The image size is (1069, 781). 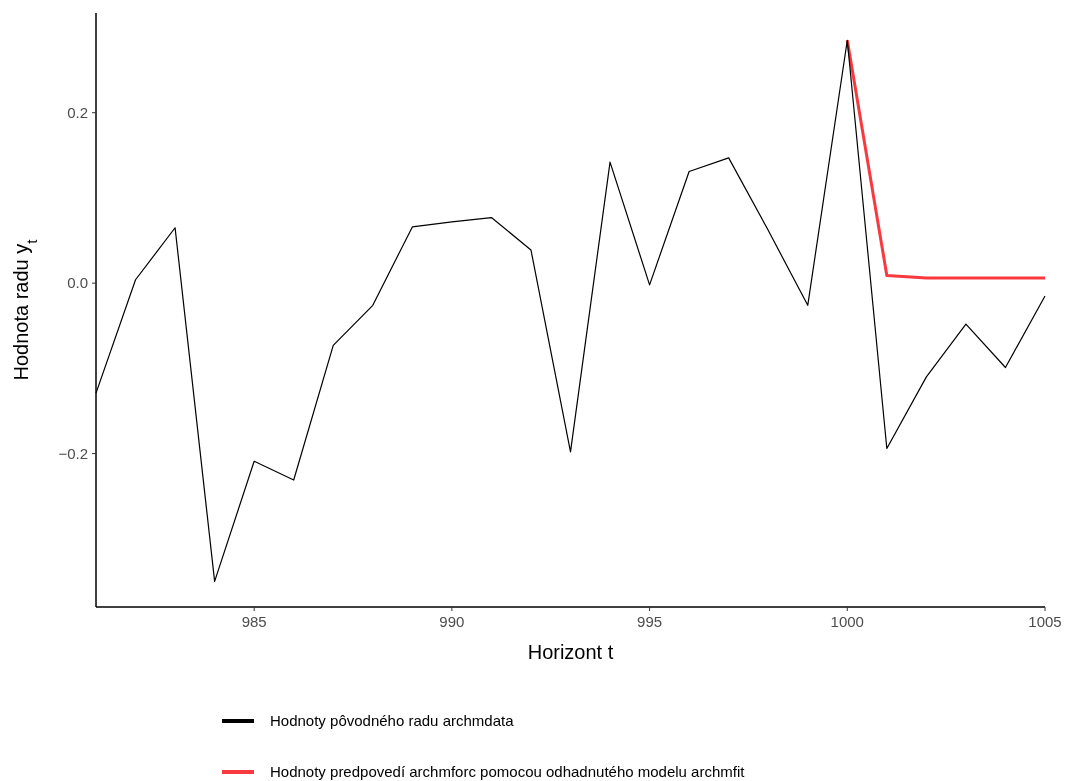 What do you see at coordinates (508, 772) in the screenshot?
I see `legend-label: Hodnoty predpovedí archmforc pomocou odhadnutého modelu archmfit` at bounding box center [508, 772].